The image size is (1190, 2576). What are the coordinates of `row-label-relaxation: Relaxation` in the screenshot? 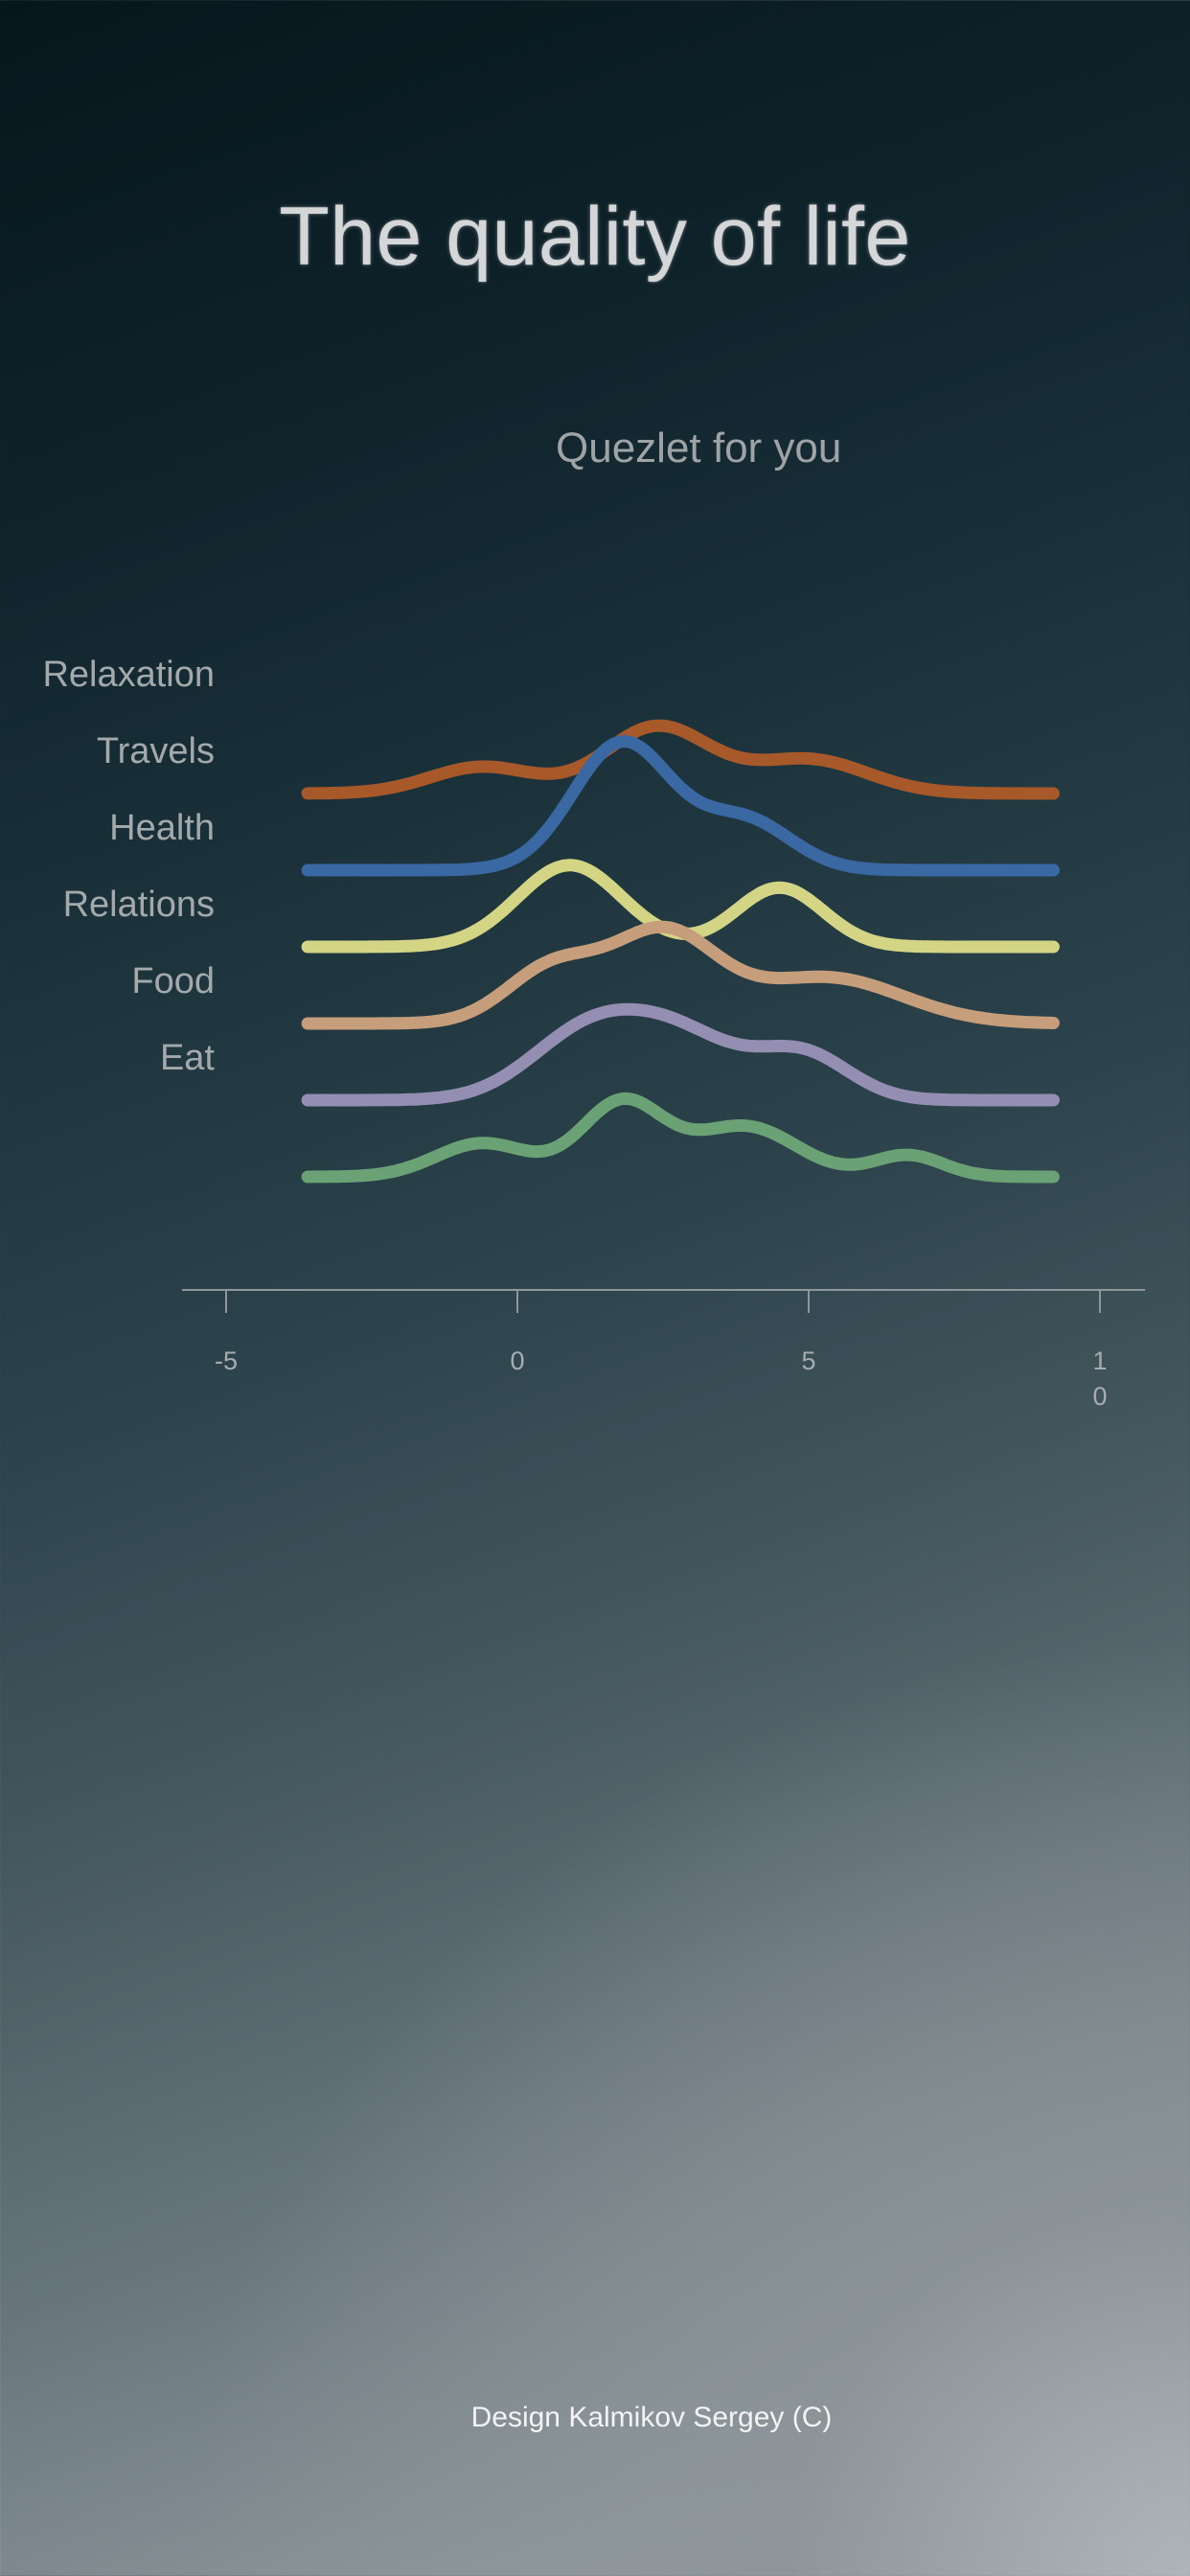 It's located at (128, 675).